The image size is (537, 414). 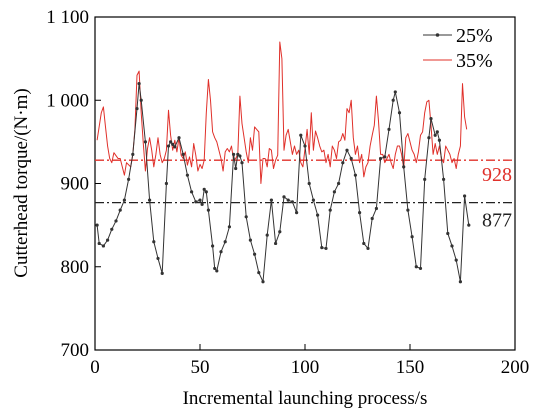 I want to click on y-tick-label: 900, so click(x=75, y=184).